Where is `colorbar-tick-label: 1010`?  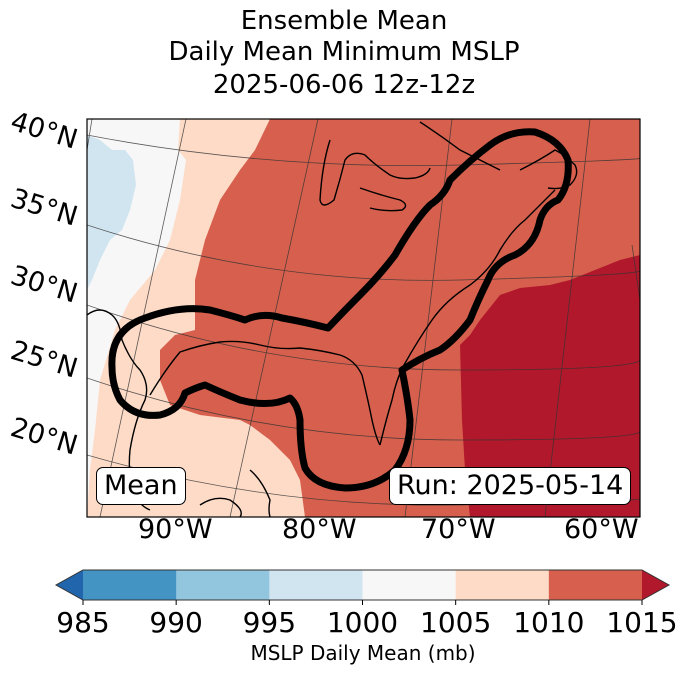 colorbar-tick-label: 1010 is located at coordinates (549, 622).